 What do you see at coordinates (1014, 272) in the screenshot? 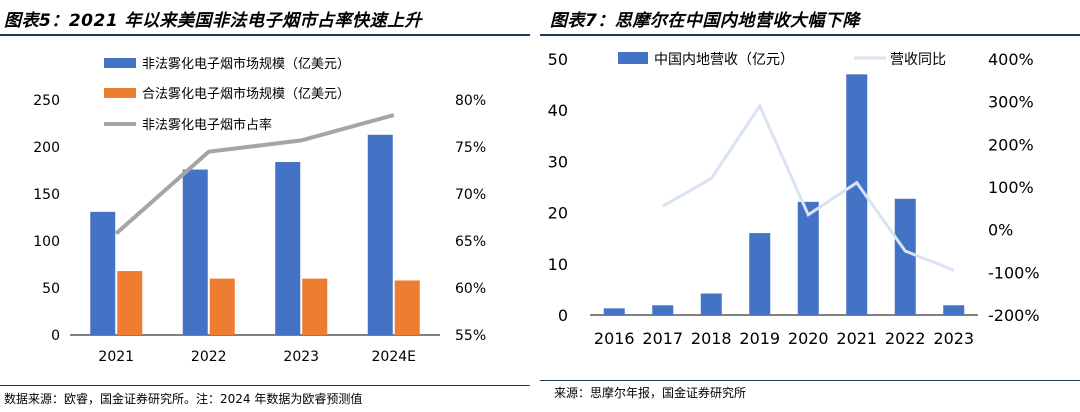
I see `y-right-tick-label: -100%` at bounding box center [1014, 272].